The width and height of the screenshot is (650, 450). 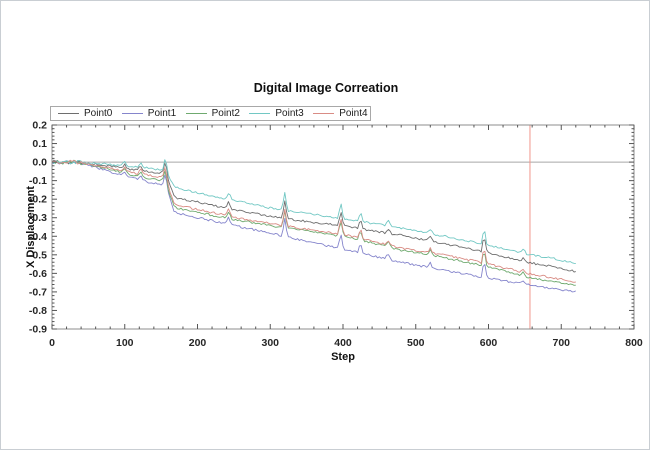 What do you see at coordinates (38, 255) in the screenshot?
I see `y-tick-label: -0.5` at bounding box center [38, 255].